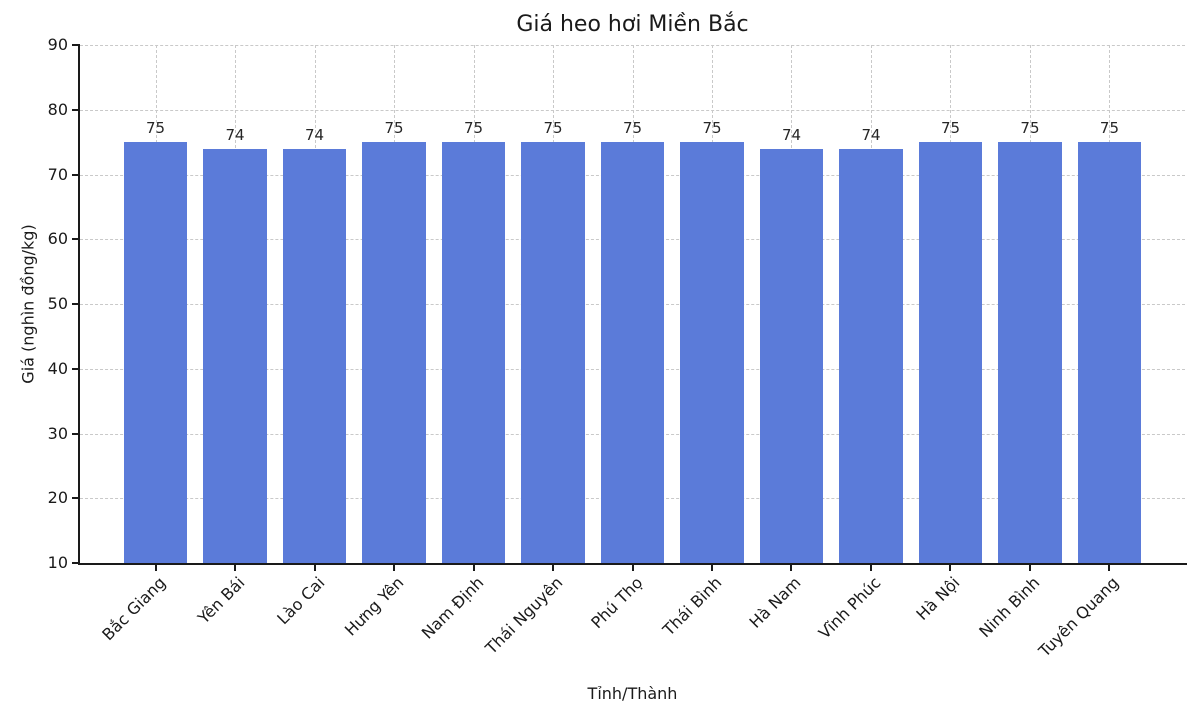  I want to click on y-tick-label: 70, so click(57, 174).